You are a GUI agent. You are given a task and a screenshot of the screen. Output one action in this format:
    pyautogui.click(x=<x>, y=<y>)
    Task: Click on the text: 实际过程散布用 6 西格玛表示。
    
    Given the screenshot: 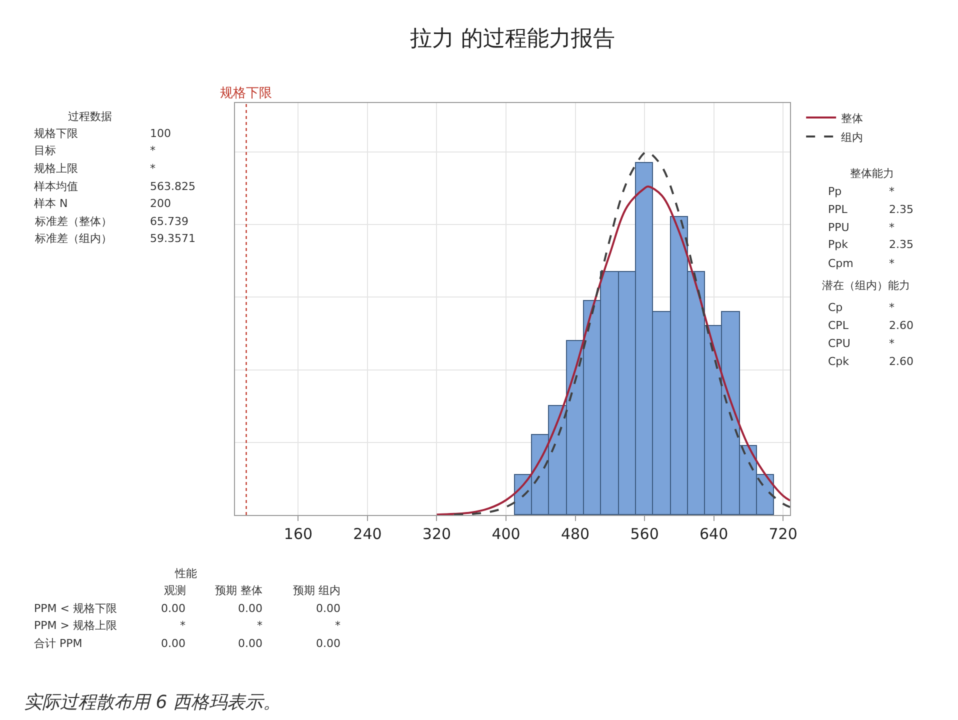 What is the action you would take?
    pyautogui.click(x=152, y=702)
    